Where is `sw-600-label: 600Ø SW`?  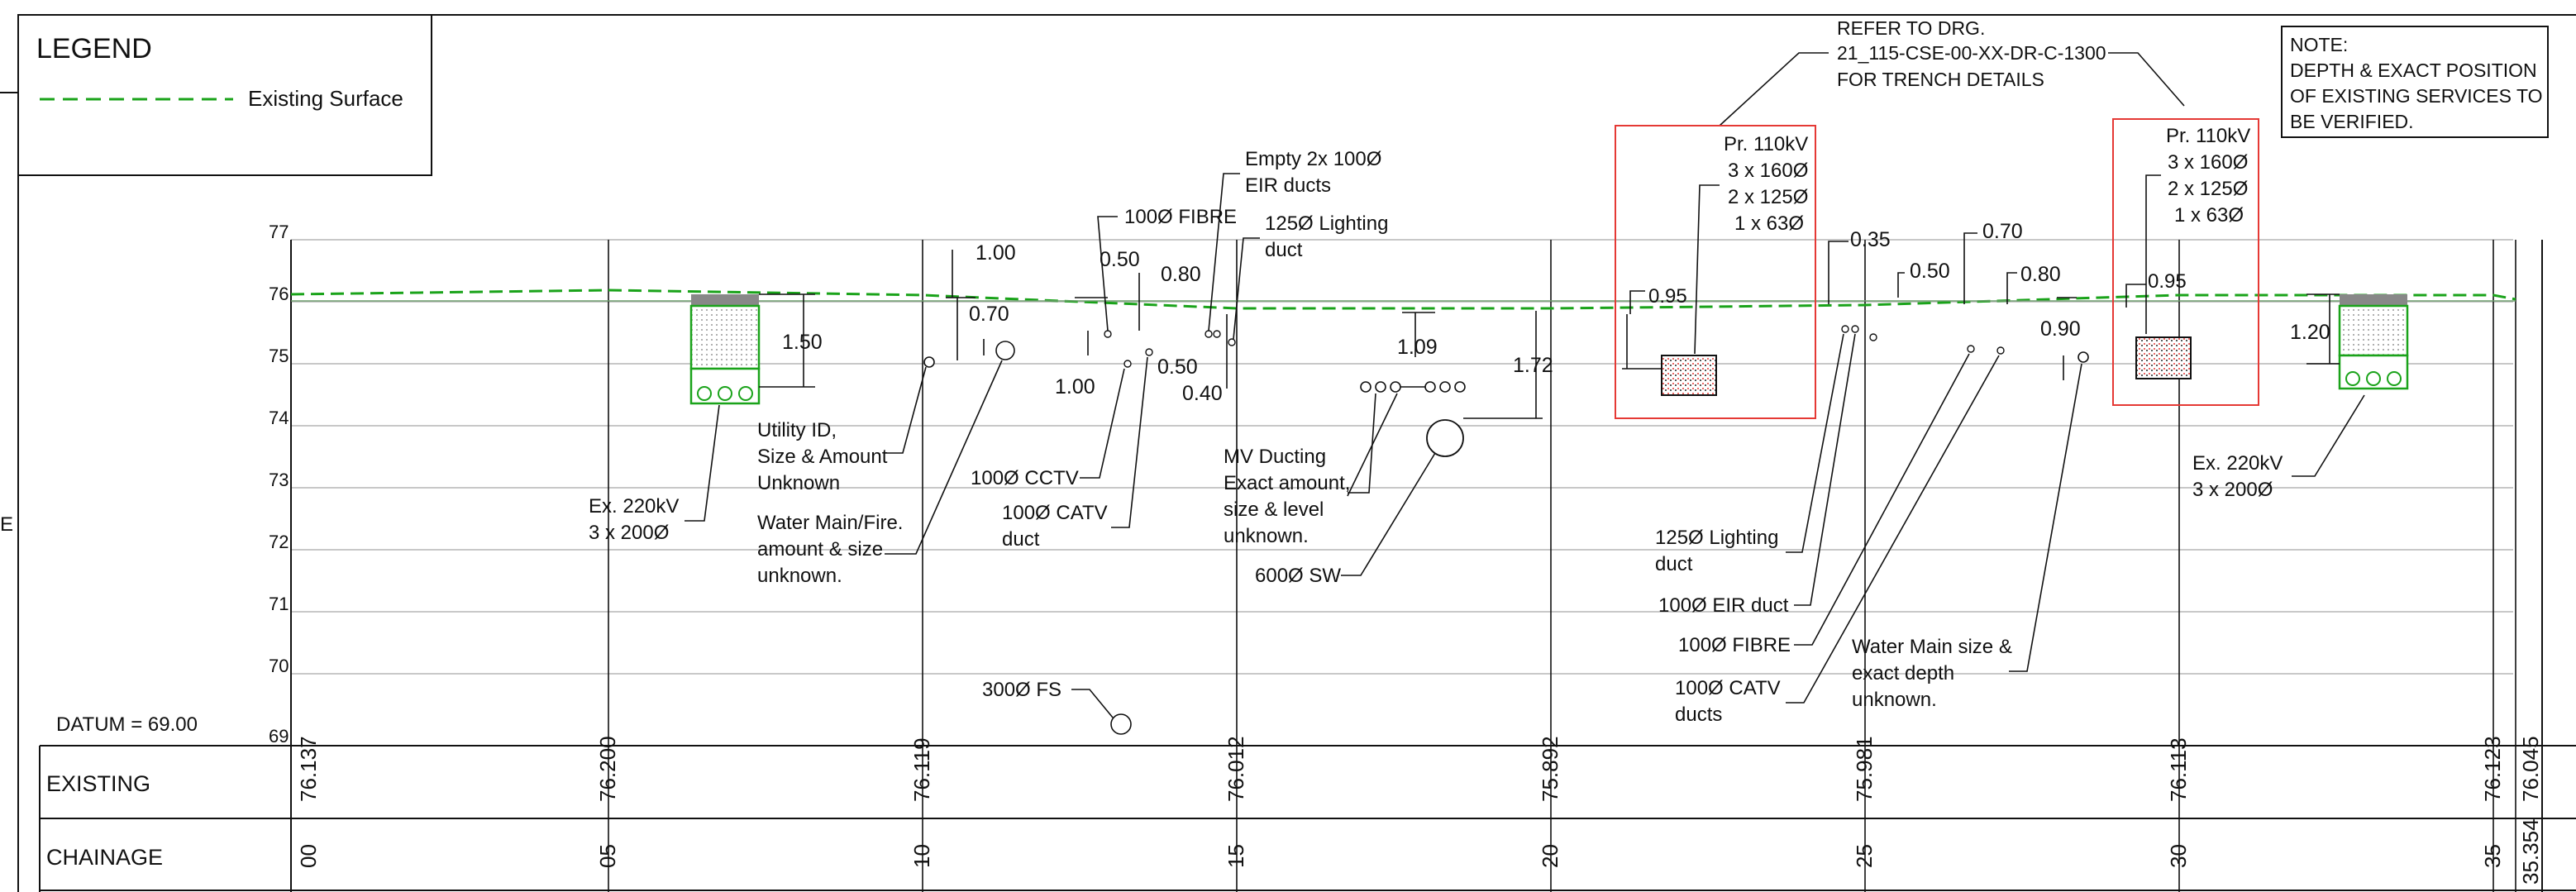
sw-600-label: 600Ø SW is located at coordinates (1298, 576).